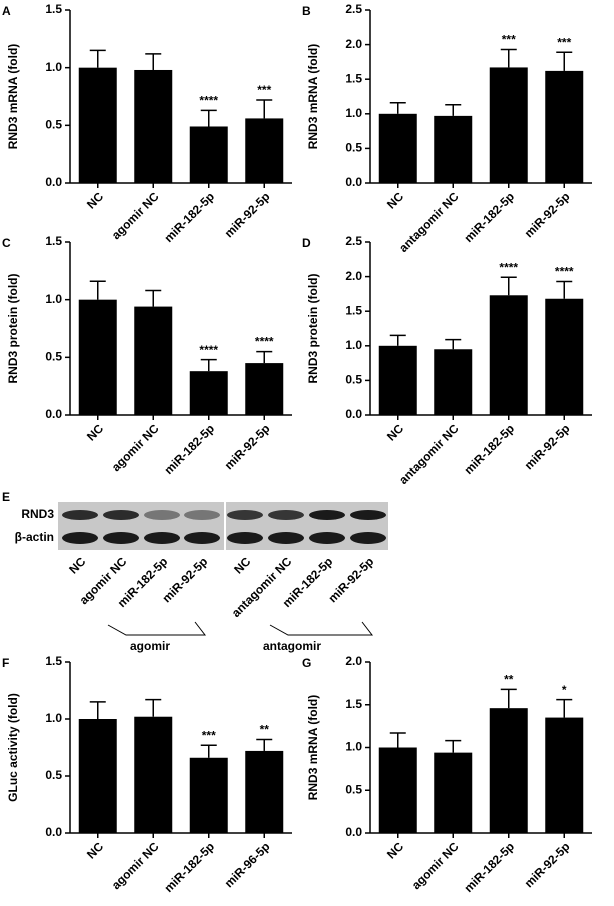  Describe the element at coordinates (306, 11) in the screenshot. I see `panel-letter: B` at that location.